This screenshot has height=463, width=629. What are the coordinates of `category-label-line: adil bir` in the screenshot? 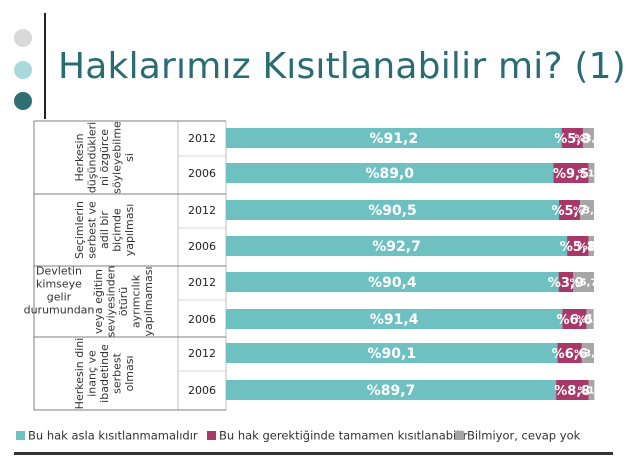 It's located at (104, 230).